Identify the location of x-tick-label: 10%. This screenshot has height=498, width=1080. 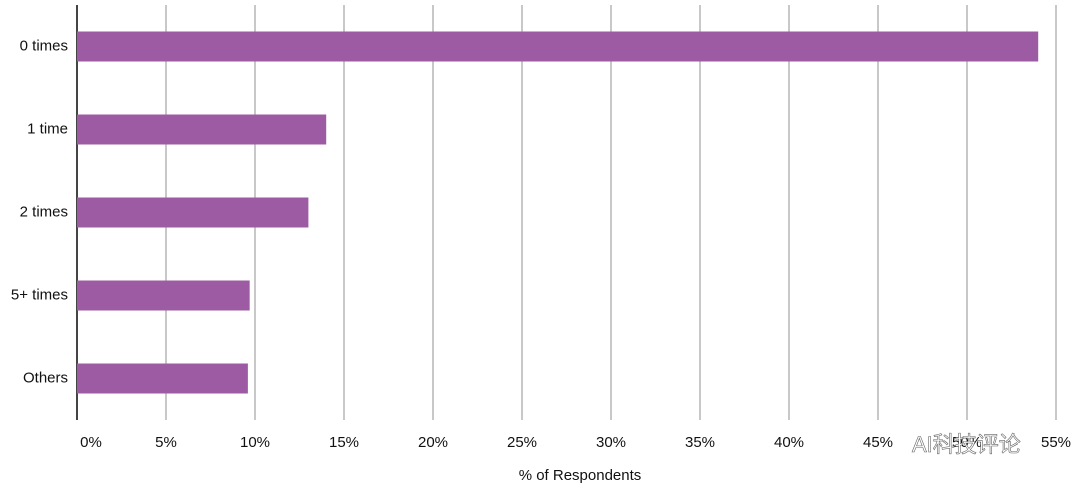
(255, 442).